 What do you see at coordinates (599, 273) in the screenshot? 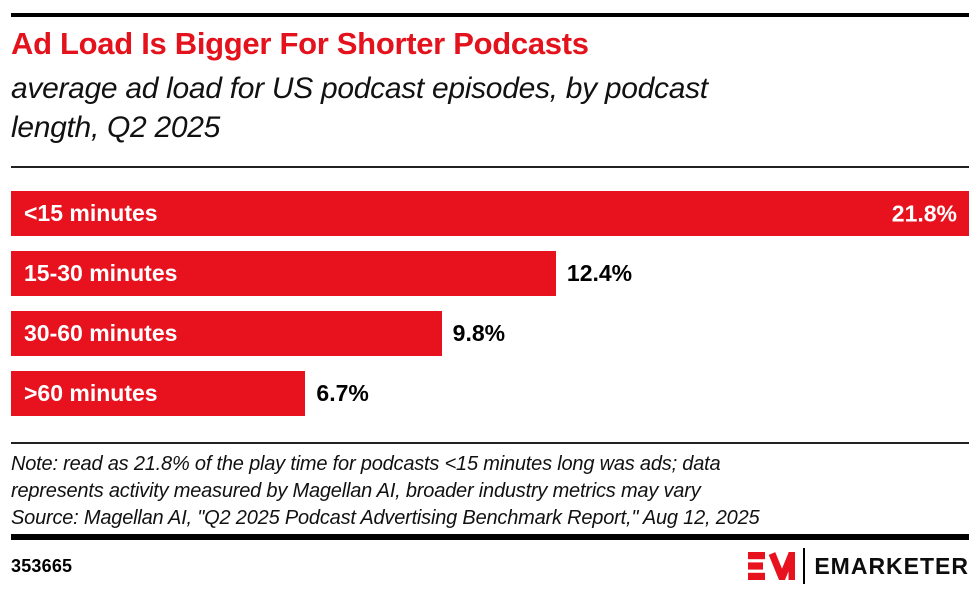
I see `bar-value-label: 12.4%` at bounding box center [599, 273].